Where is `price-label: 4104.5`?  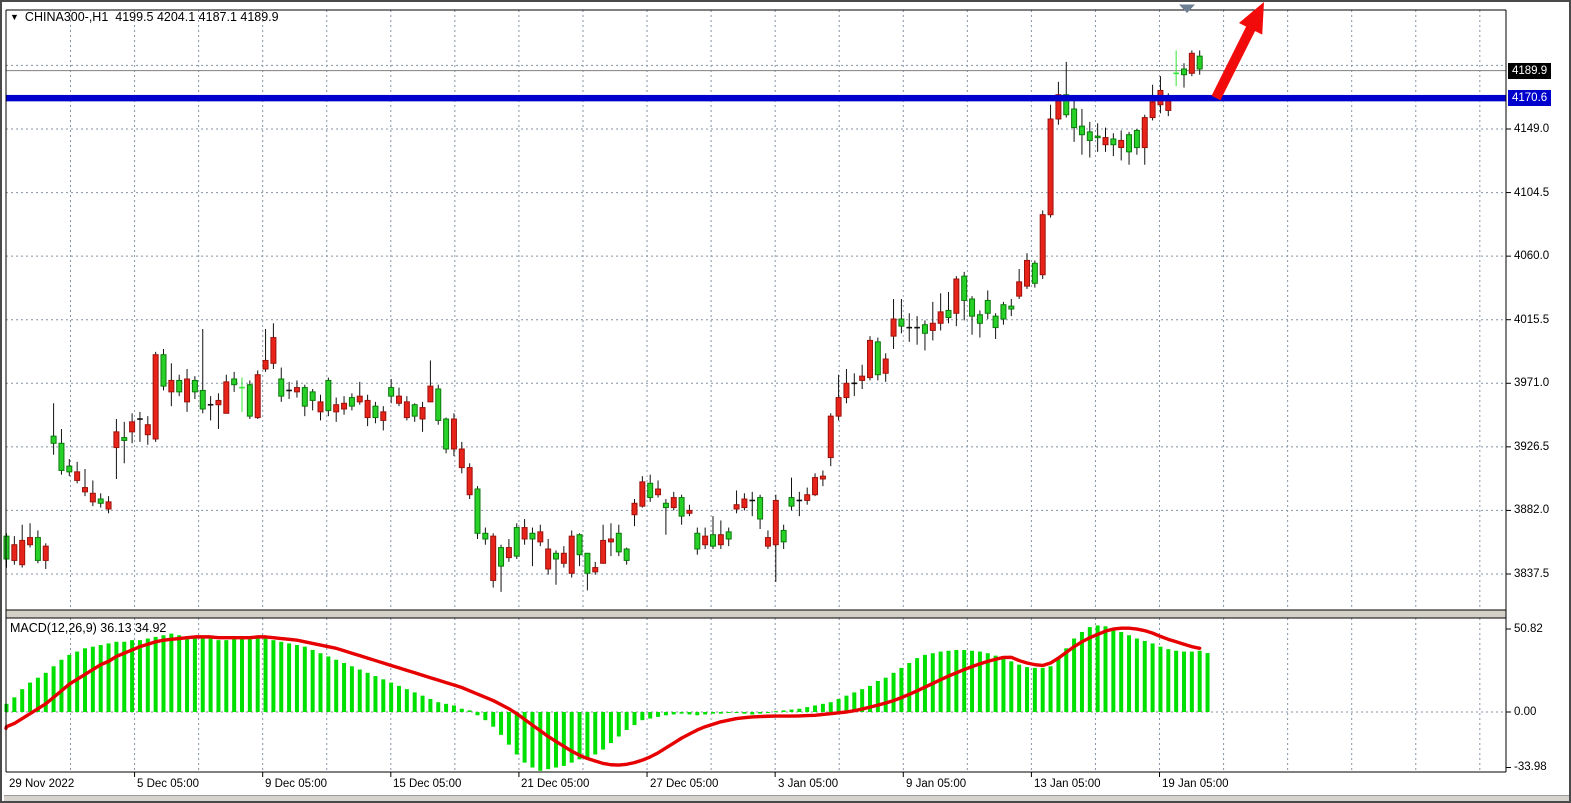
price-label: 4104.5 is located at coordinates (1532, 192).